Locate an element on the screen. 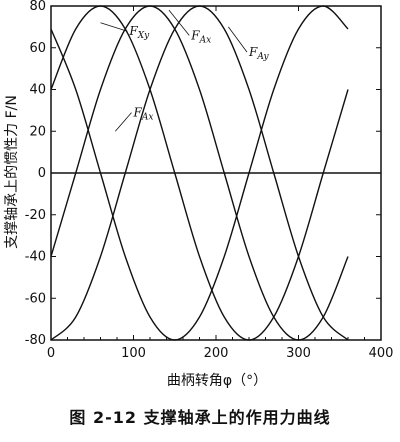  y-axis-label: 支撑轴承上的惯性力 F/N is located at coordinates (11, 172).